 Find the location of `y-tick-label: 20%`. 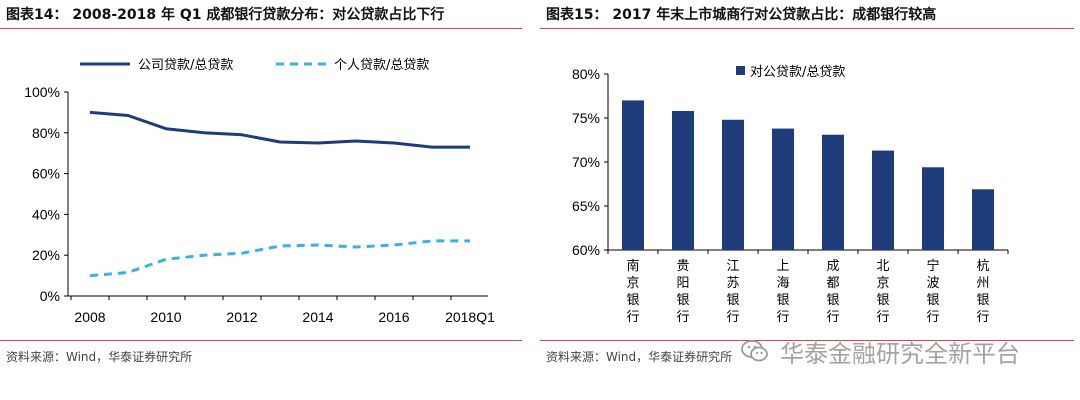

y-tick-label: 20% is located at coordinates (46, 255).